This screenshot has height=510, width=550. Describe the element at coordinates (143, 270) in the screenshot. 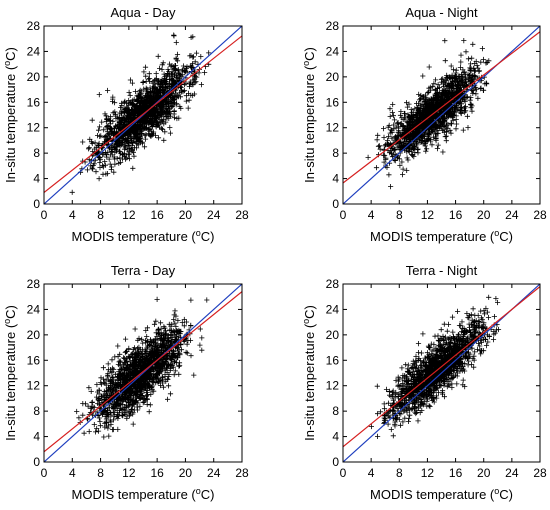

I see `panel-title: Terra - Day` at that location.